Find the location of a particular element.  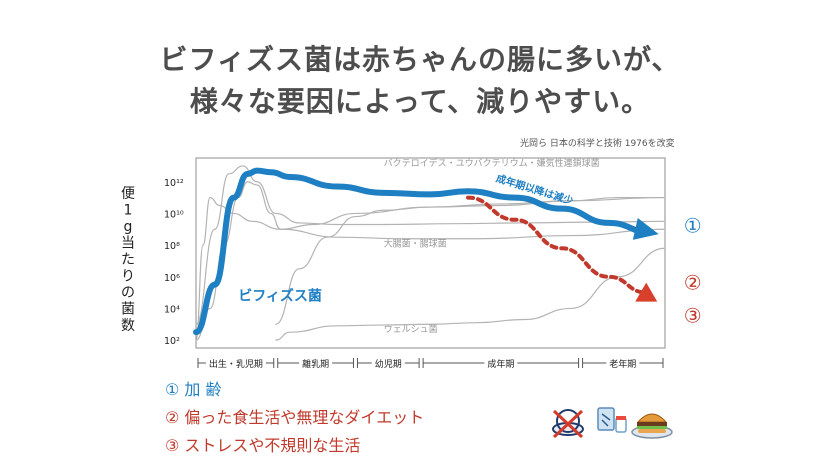

decline-triangle-marker is located at coordinates (646, 292).